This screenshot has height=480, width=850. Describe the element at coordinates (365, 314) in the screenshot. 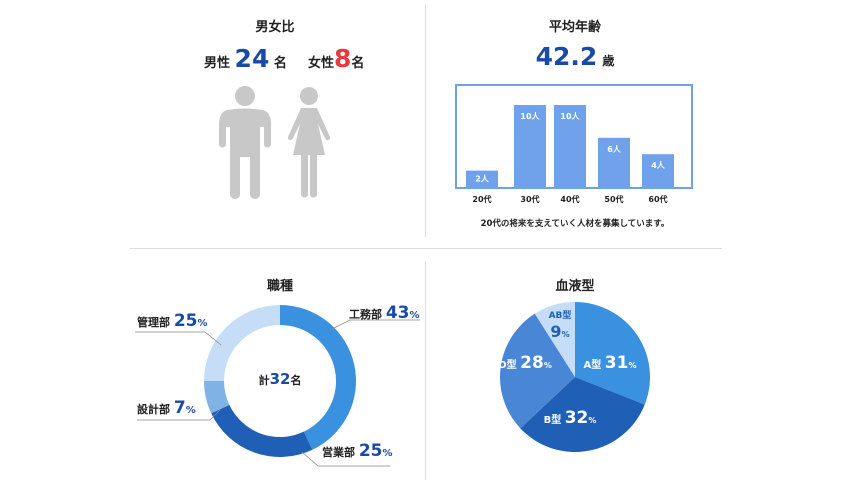

I see `label-name: 工務部` at that location.